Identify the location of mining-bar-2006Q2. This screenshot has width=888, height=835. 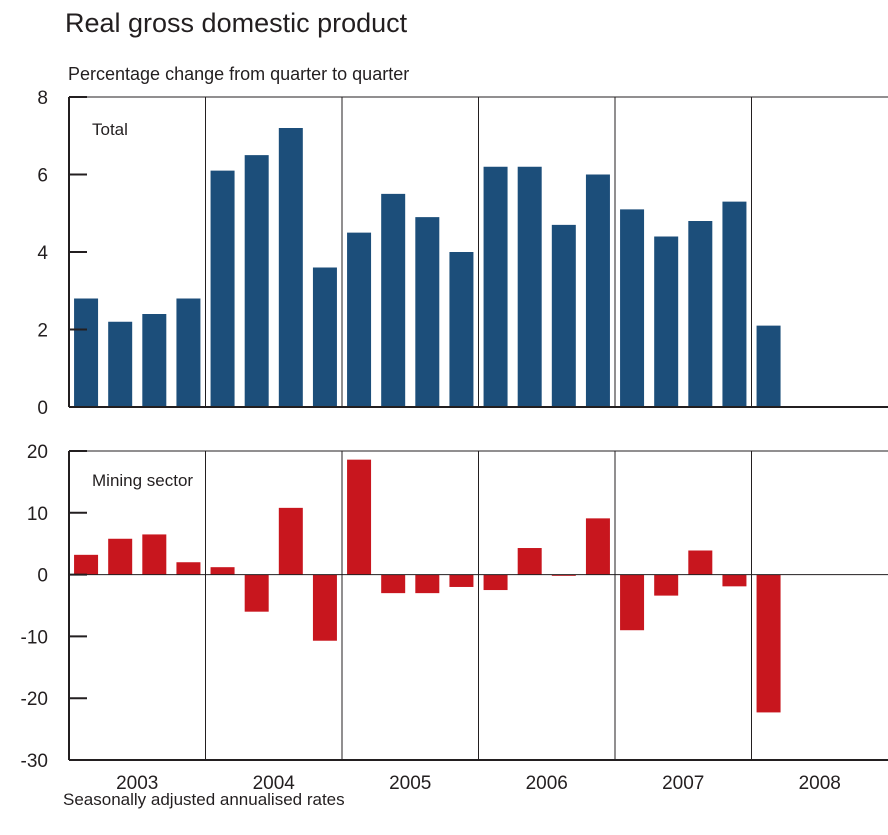
(529, 561).